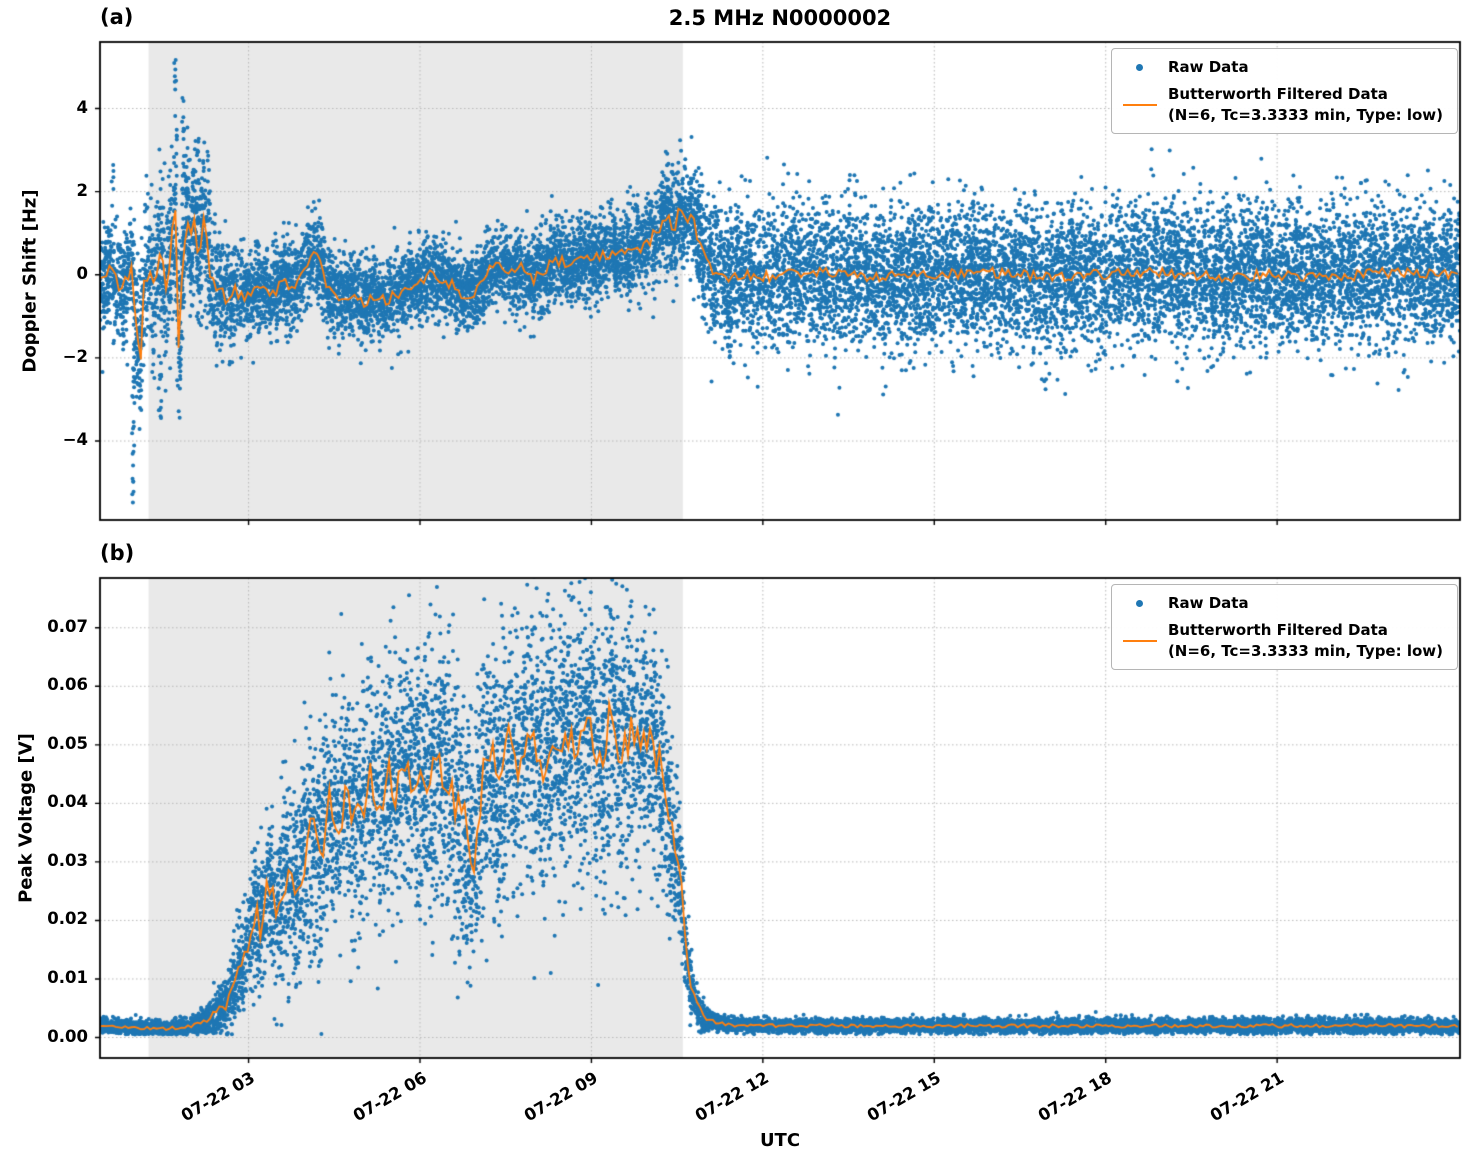 This screenshot has width=1472, height=1172. I want to click on y-tick-label: 4, so click(82, 107).